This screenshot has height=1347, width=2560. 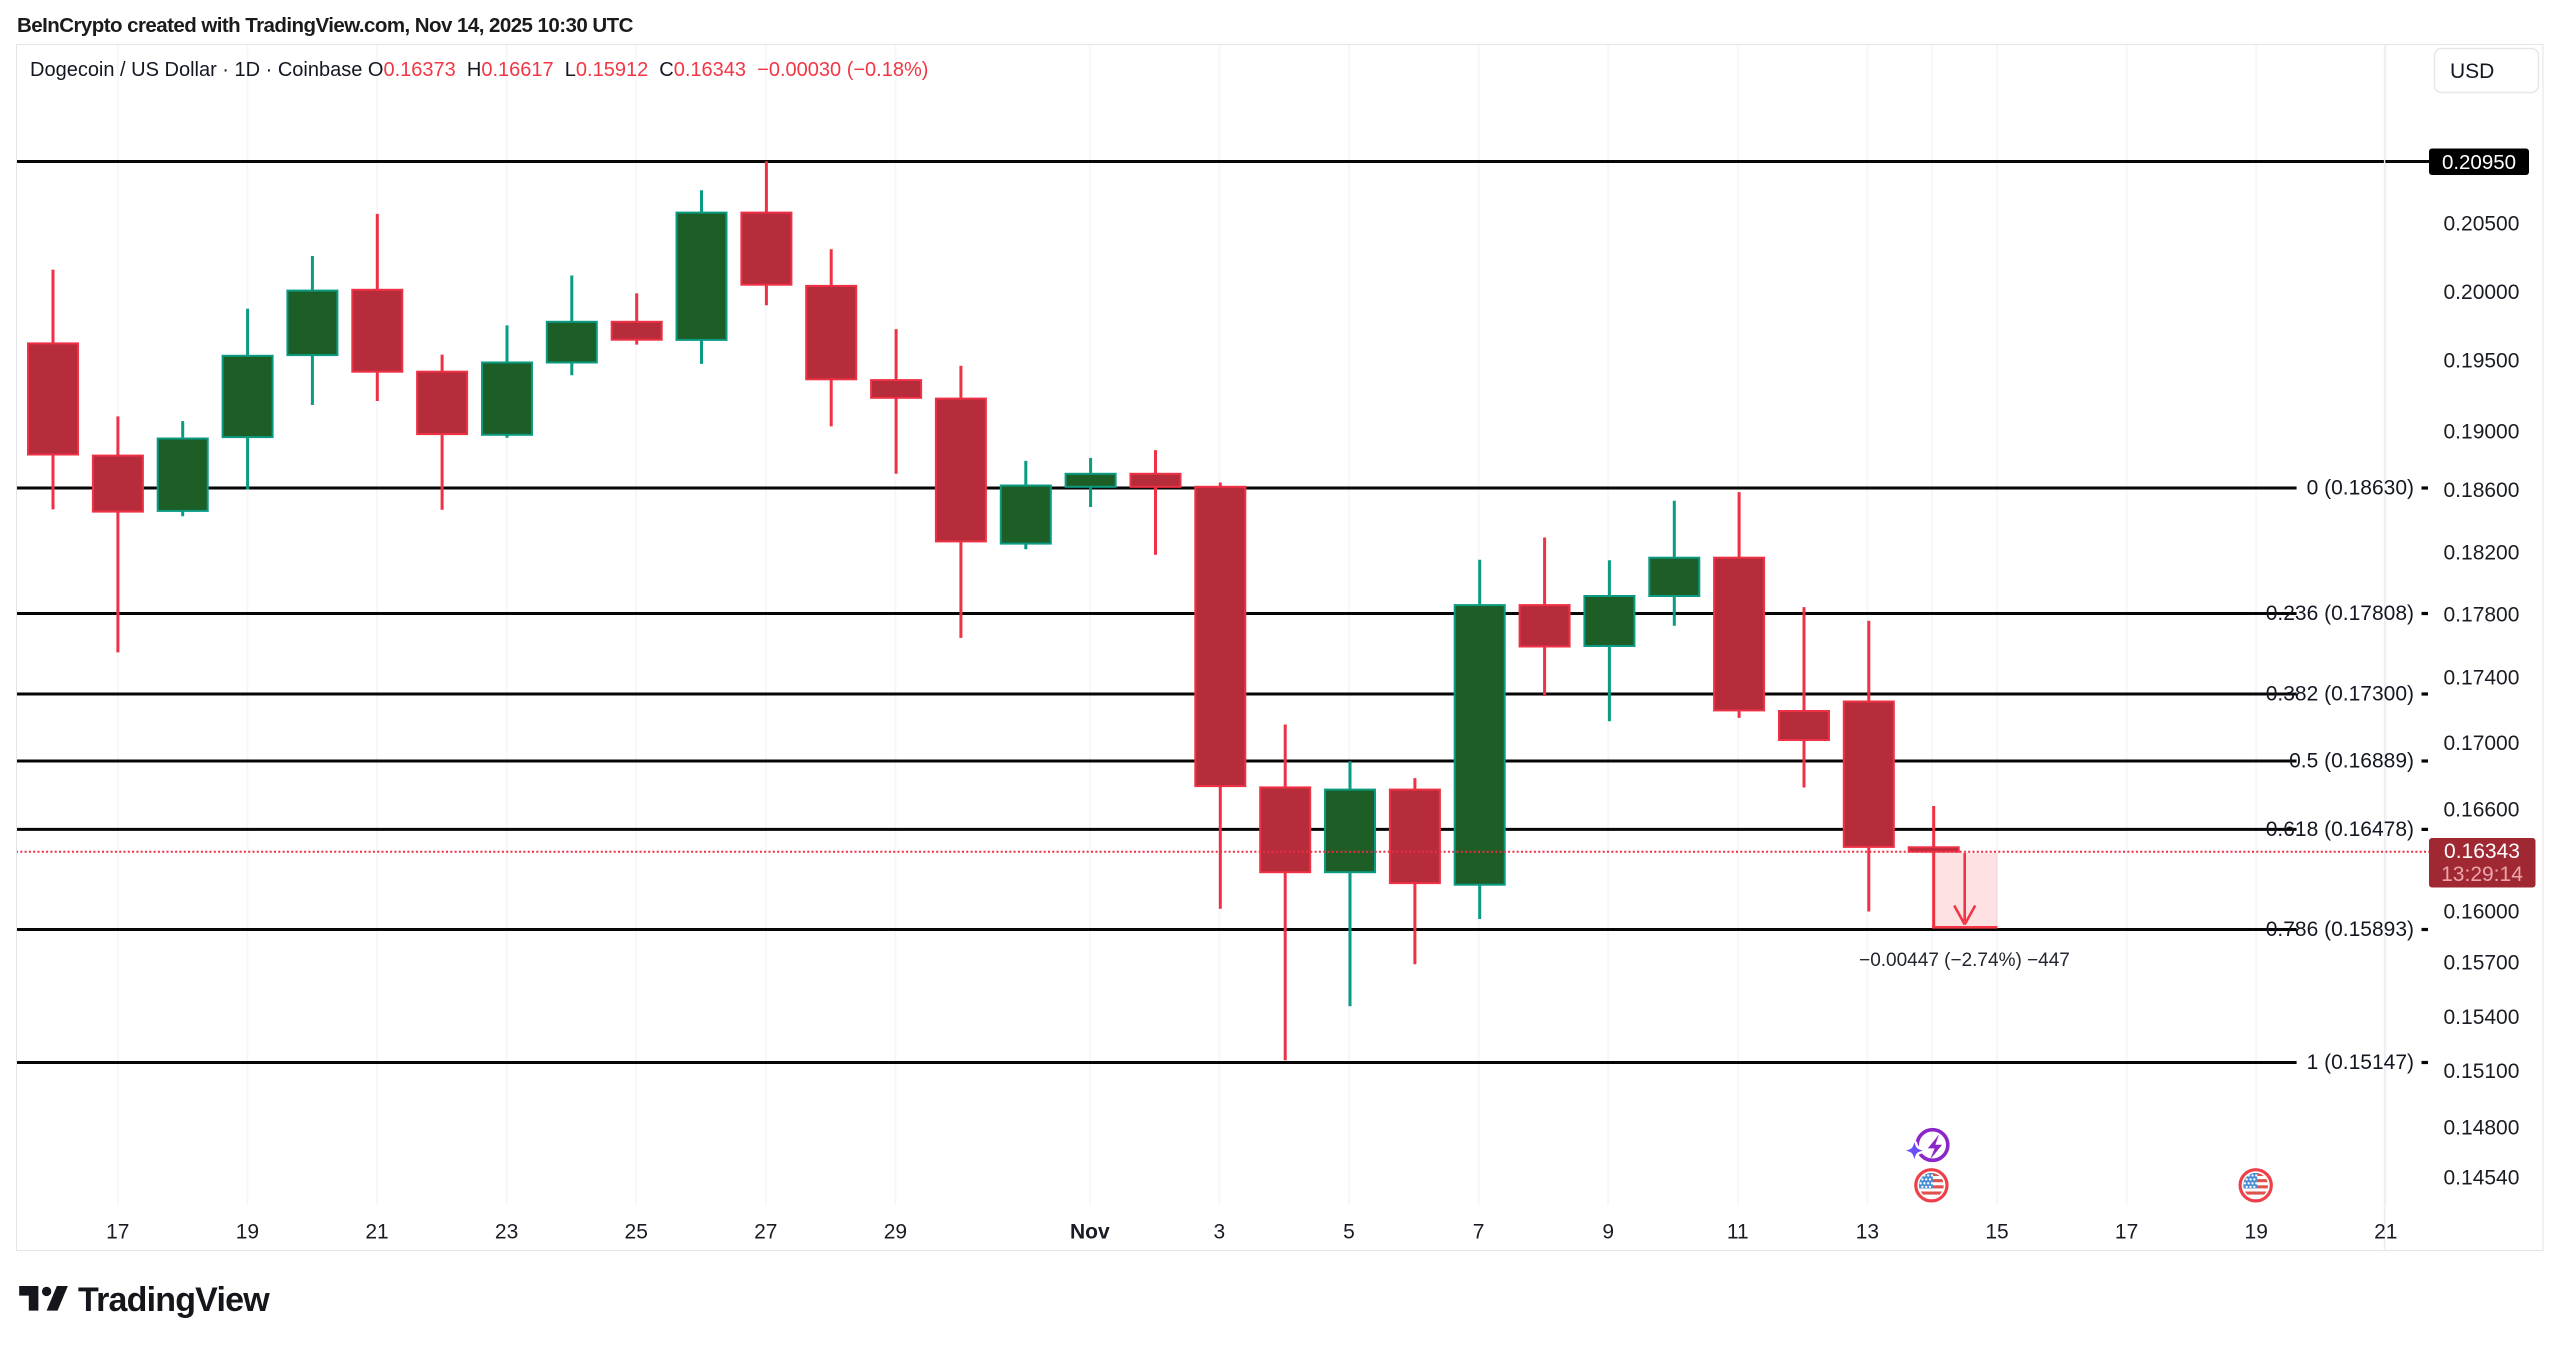 I want to click on svg-text: 0.18200, so click(x=2482, y=553).